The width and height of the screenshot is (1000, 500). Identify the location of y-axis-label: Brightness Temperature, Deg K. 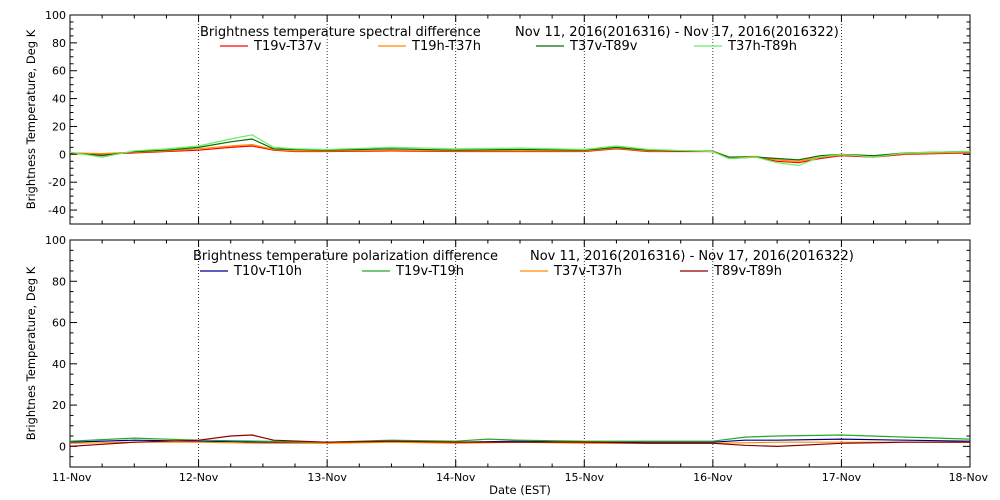
(31, 119).